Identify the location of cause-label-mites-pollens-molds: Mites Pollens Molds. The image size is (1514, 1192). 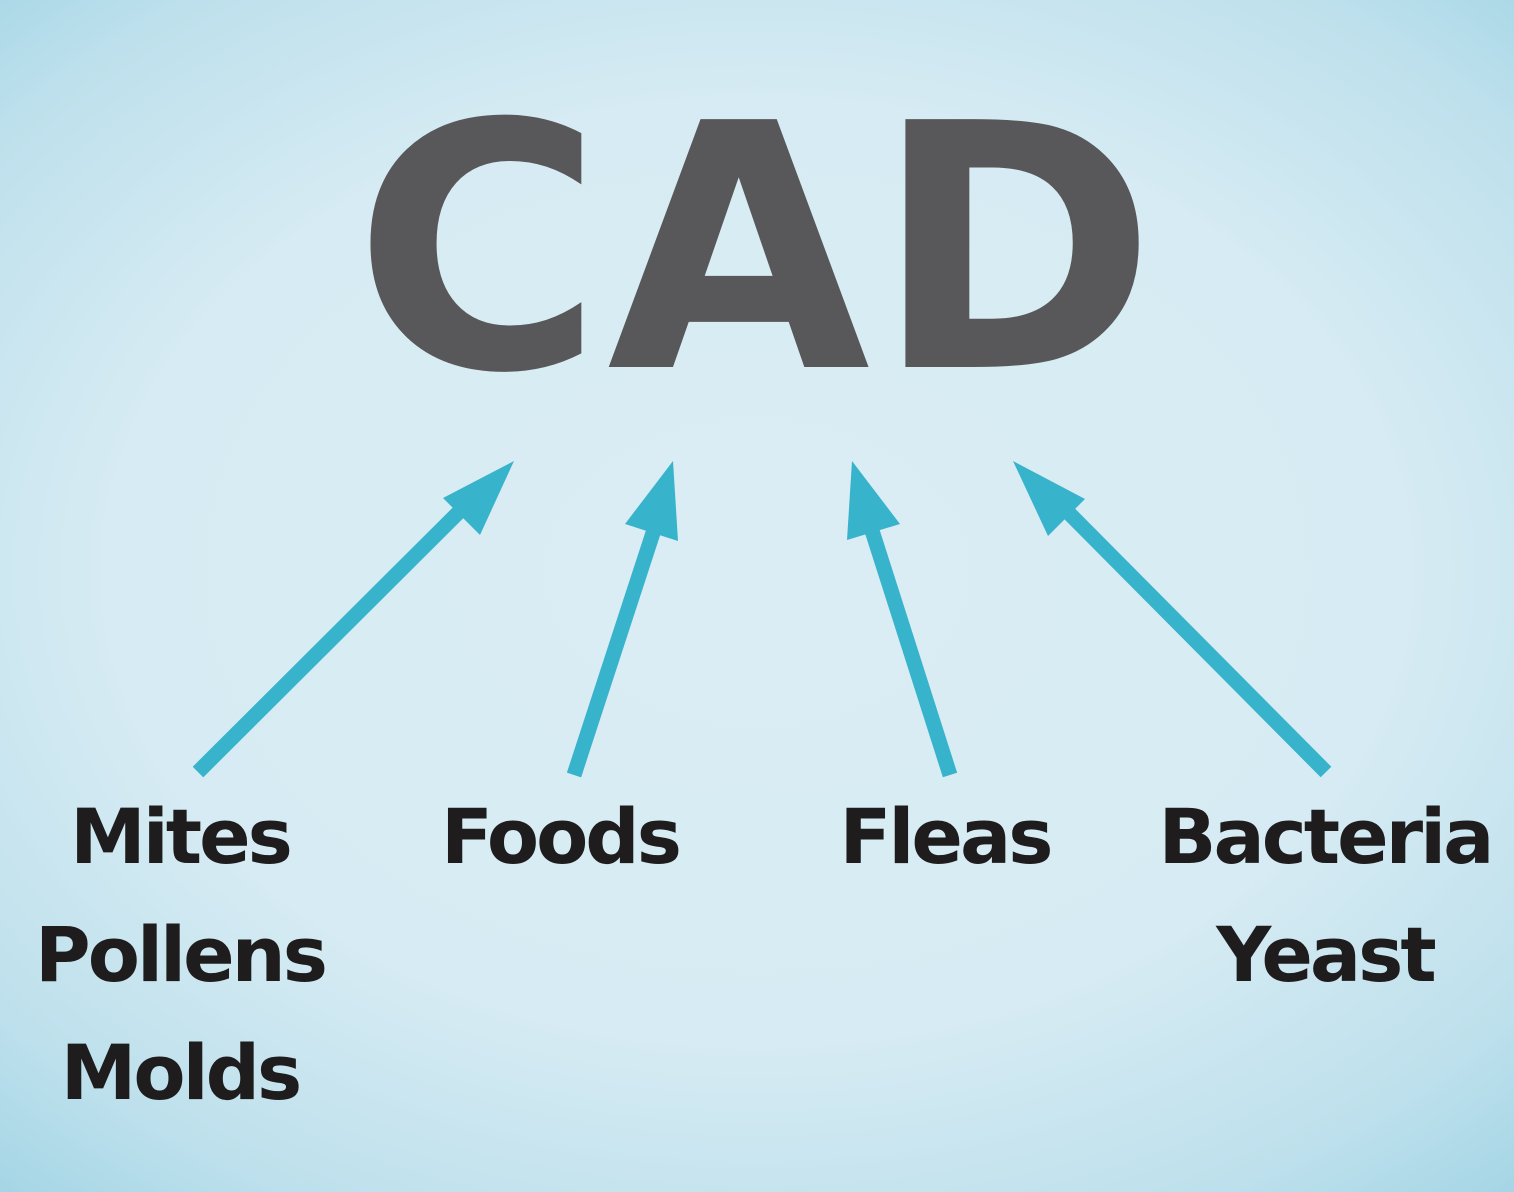
(180, 955).